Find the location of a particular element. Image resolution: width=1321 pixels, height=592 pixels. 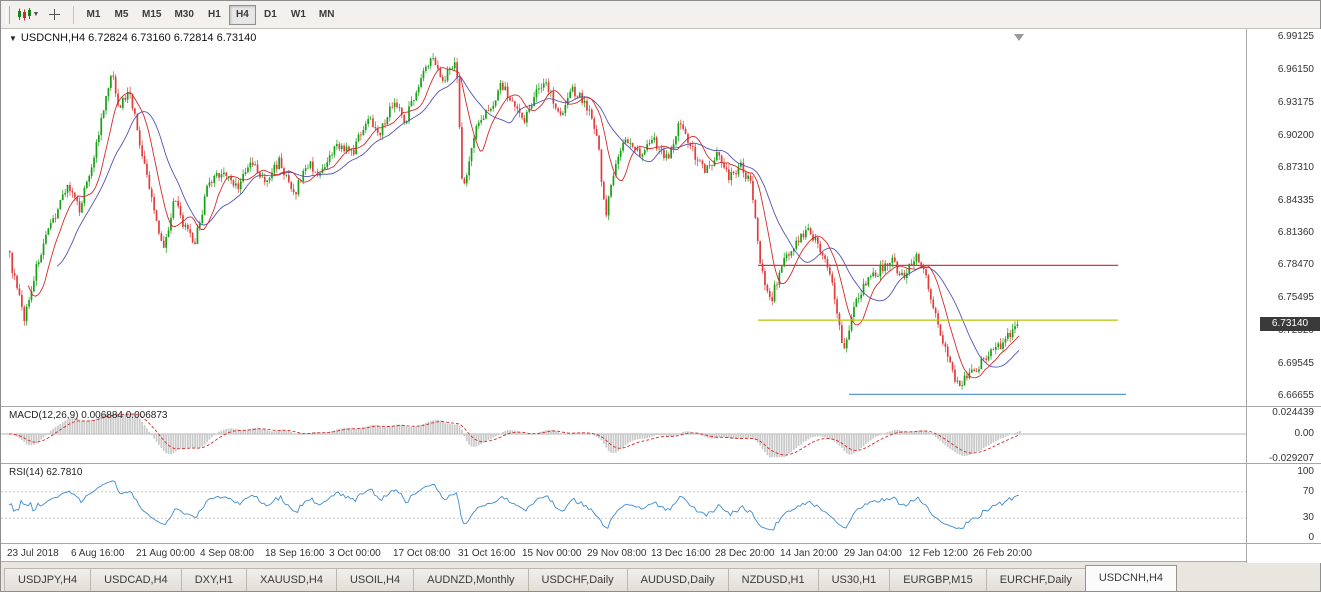

chart-tab-xauusd-h4: XAUUSD,H4 is located at coordinates (291, 579).